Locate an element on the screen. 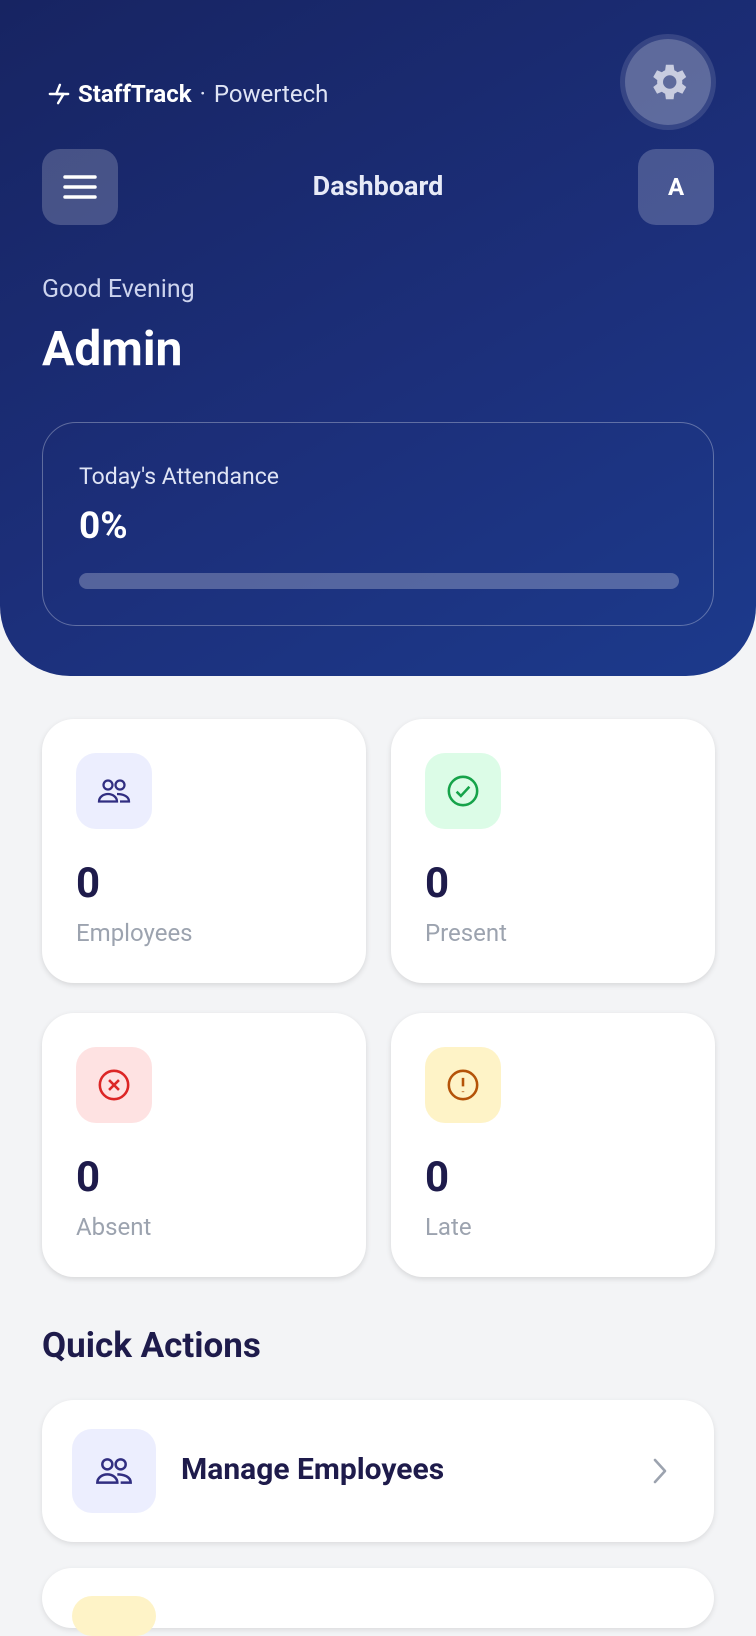 This screenshot has height=1636, width=756. stat-label: Present is located at coordinates (466, 933).